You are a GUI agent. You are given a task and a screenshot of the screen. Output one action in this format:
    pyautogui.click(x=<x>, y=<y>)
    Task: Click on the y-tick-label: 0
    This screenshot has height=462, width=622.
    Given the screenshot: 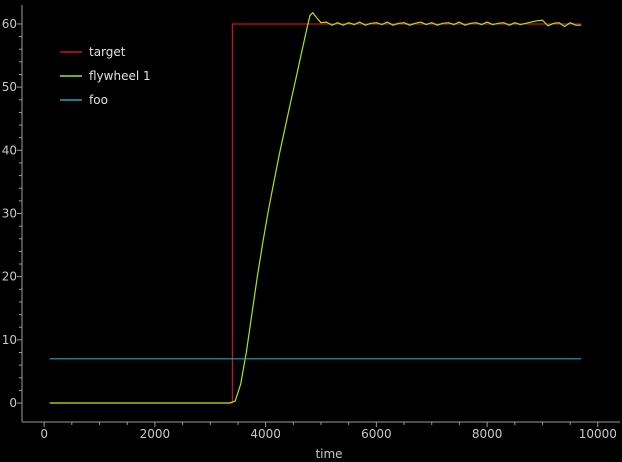 What is the action you would take?
    pyautogui.click(x=13, y=403)
    